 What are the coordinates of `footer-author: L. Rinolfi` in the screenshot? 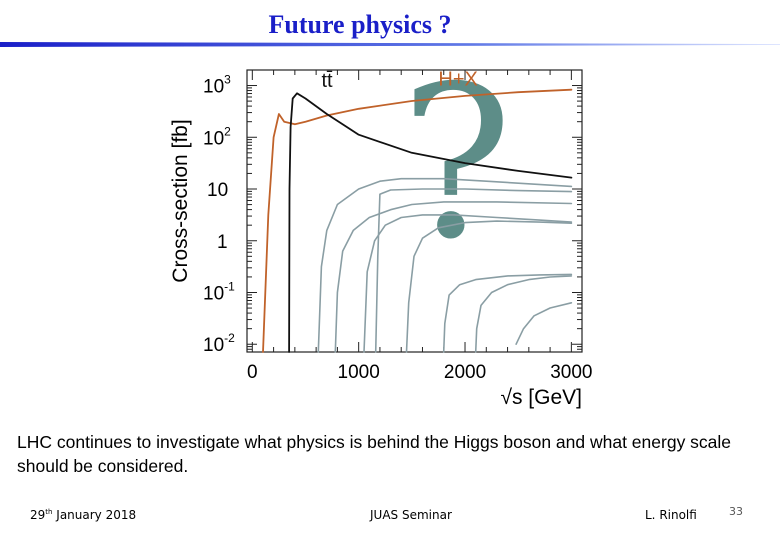 It's located at (671, 515).